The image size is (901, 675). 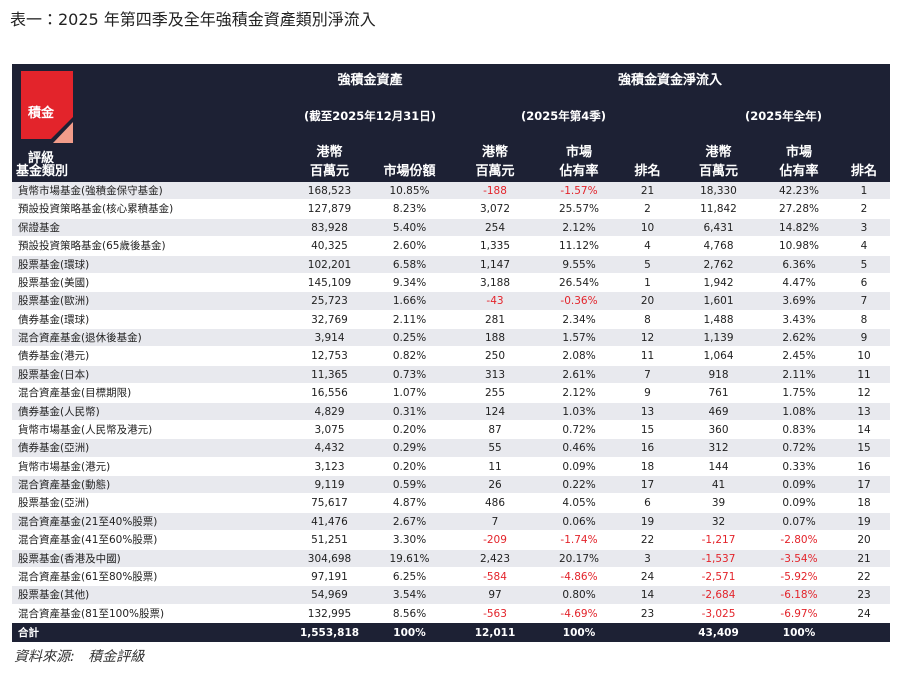 I want to click on row-label: 股票基金(環球), so click(x=54, y=264).